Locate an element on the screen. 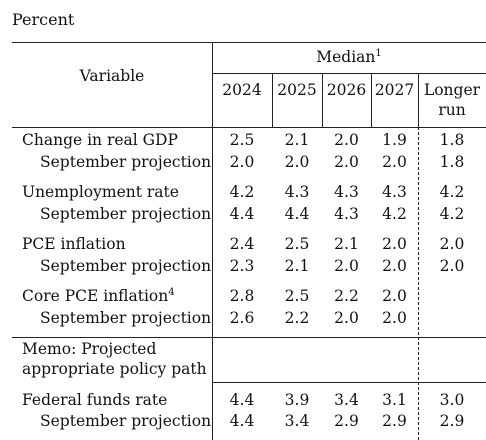  row-5-value-1: 2.1 is located at coordinates (297, 266).